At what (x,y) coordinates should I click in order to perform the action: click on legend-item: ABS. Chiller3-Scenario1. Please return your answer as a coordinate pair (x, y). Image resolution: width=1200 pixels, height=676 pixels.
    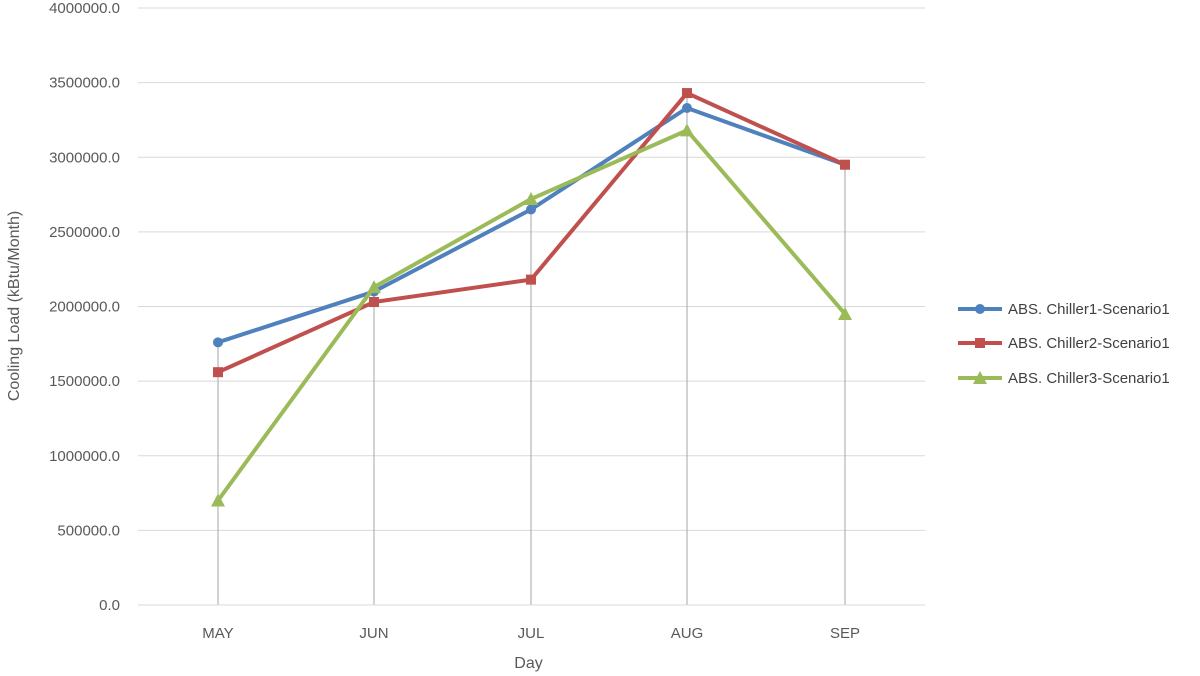
    Looking at the image, I should click on (1064, 378).